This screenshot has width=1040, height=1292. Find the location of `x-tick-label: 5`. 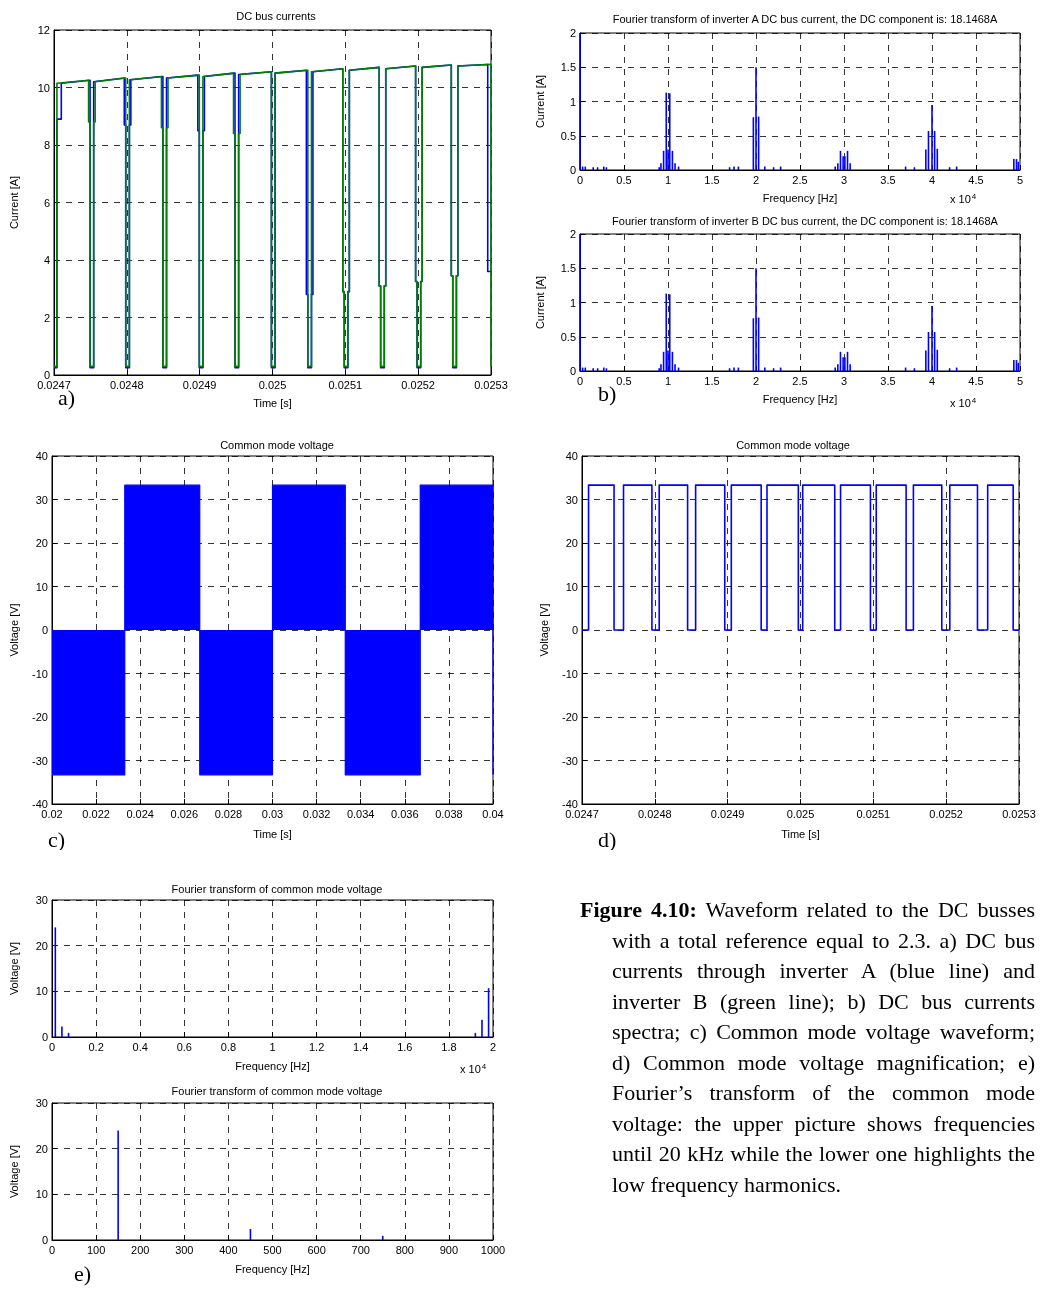

x-tick-label: 5 is located at coordinates (1020, 380).